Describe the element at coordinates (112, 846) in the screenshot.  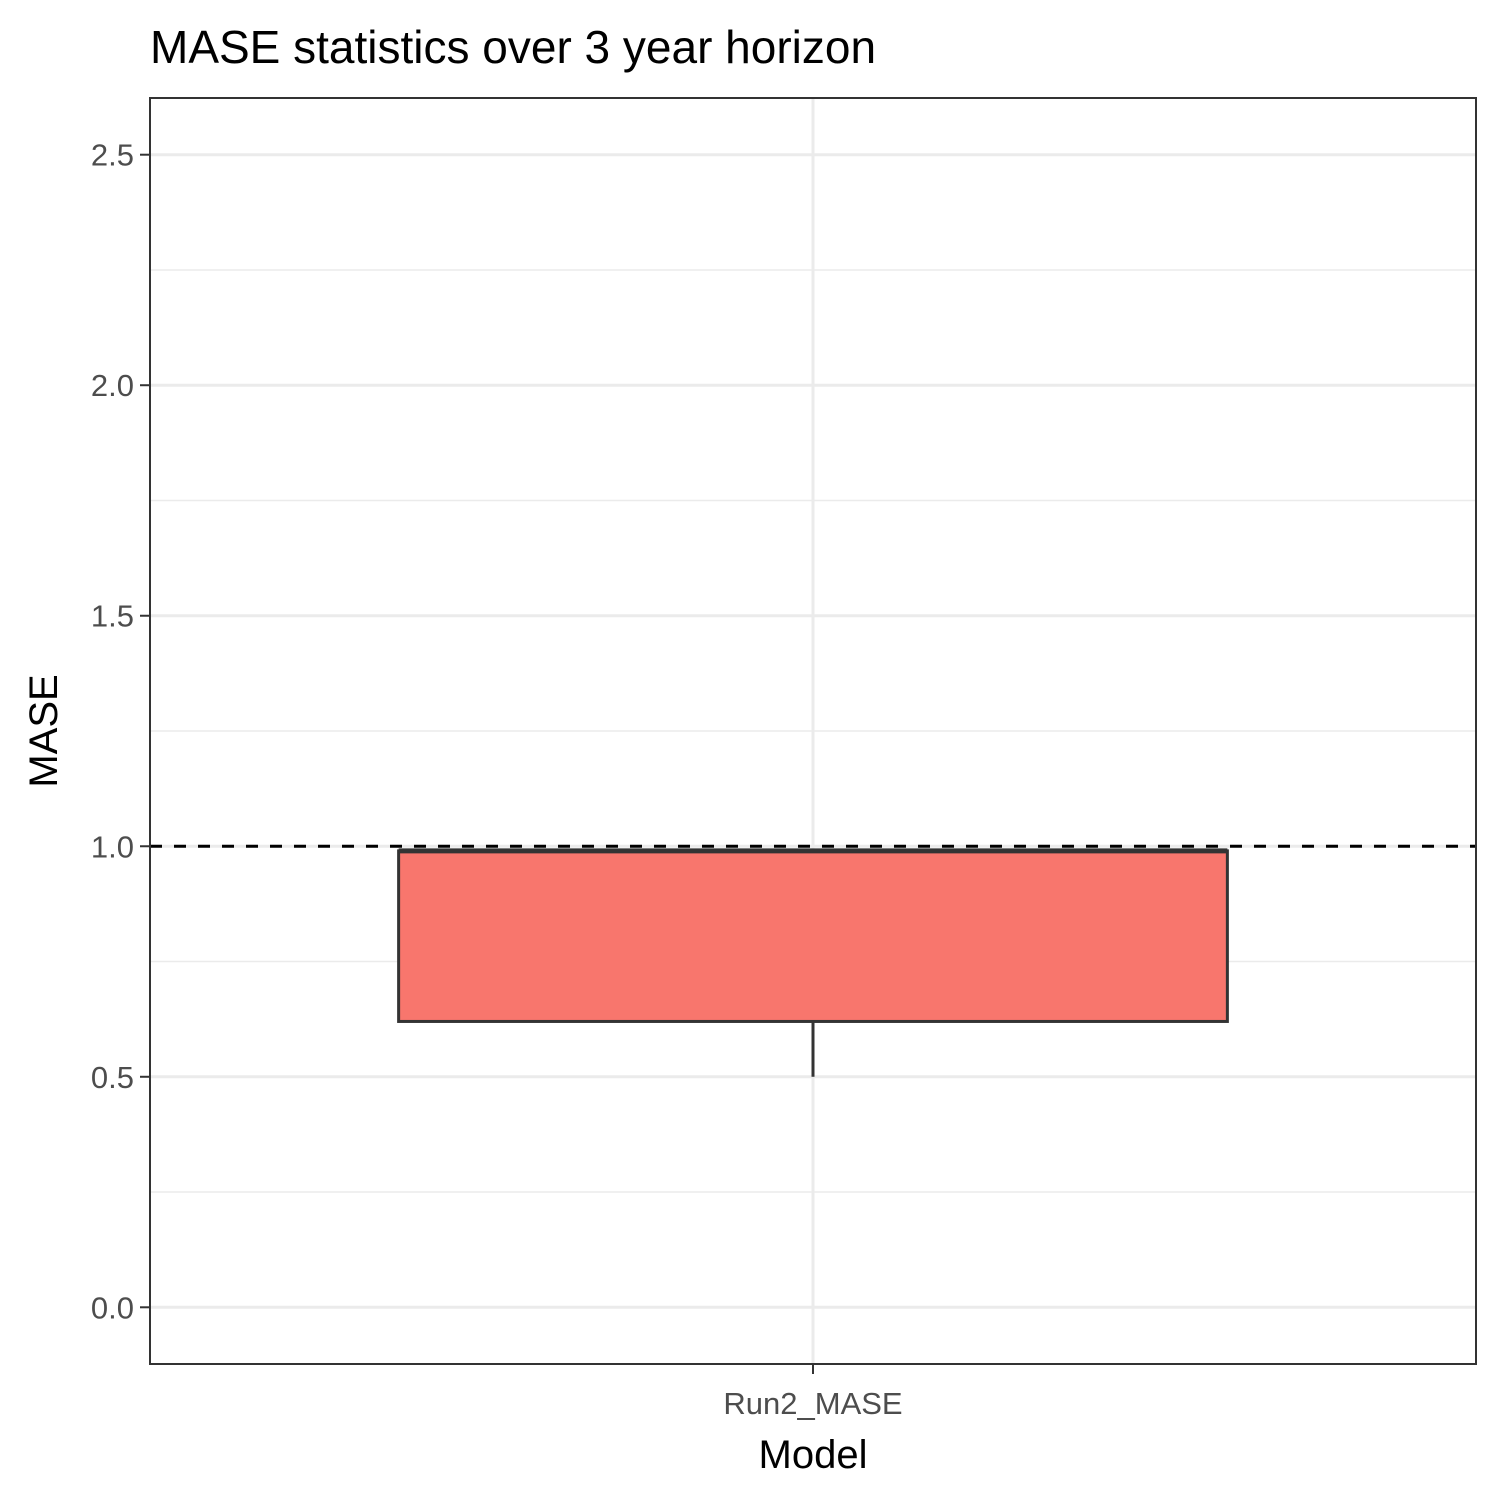
I see `y-tick-label: 1.0` at that location.